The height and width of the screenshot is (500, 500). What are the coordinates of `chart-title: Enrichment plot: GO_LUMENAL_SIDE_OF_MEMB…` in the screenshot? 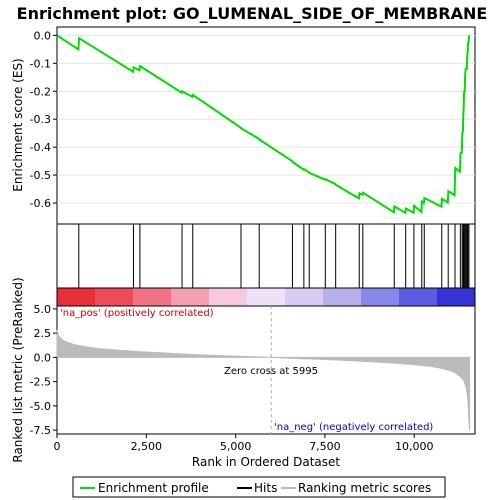 It's located at (252, 13).